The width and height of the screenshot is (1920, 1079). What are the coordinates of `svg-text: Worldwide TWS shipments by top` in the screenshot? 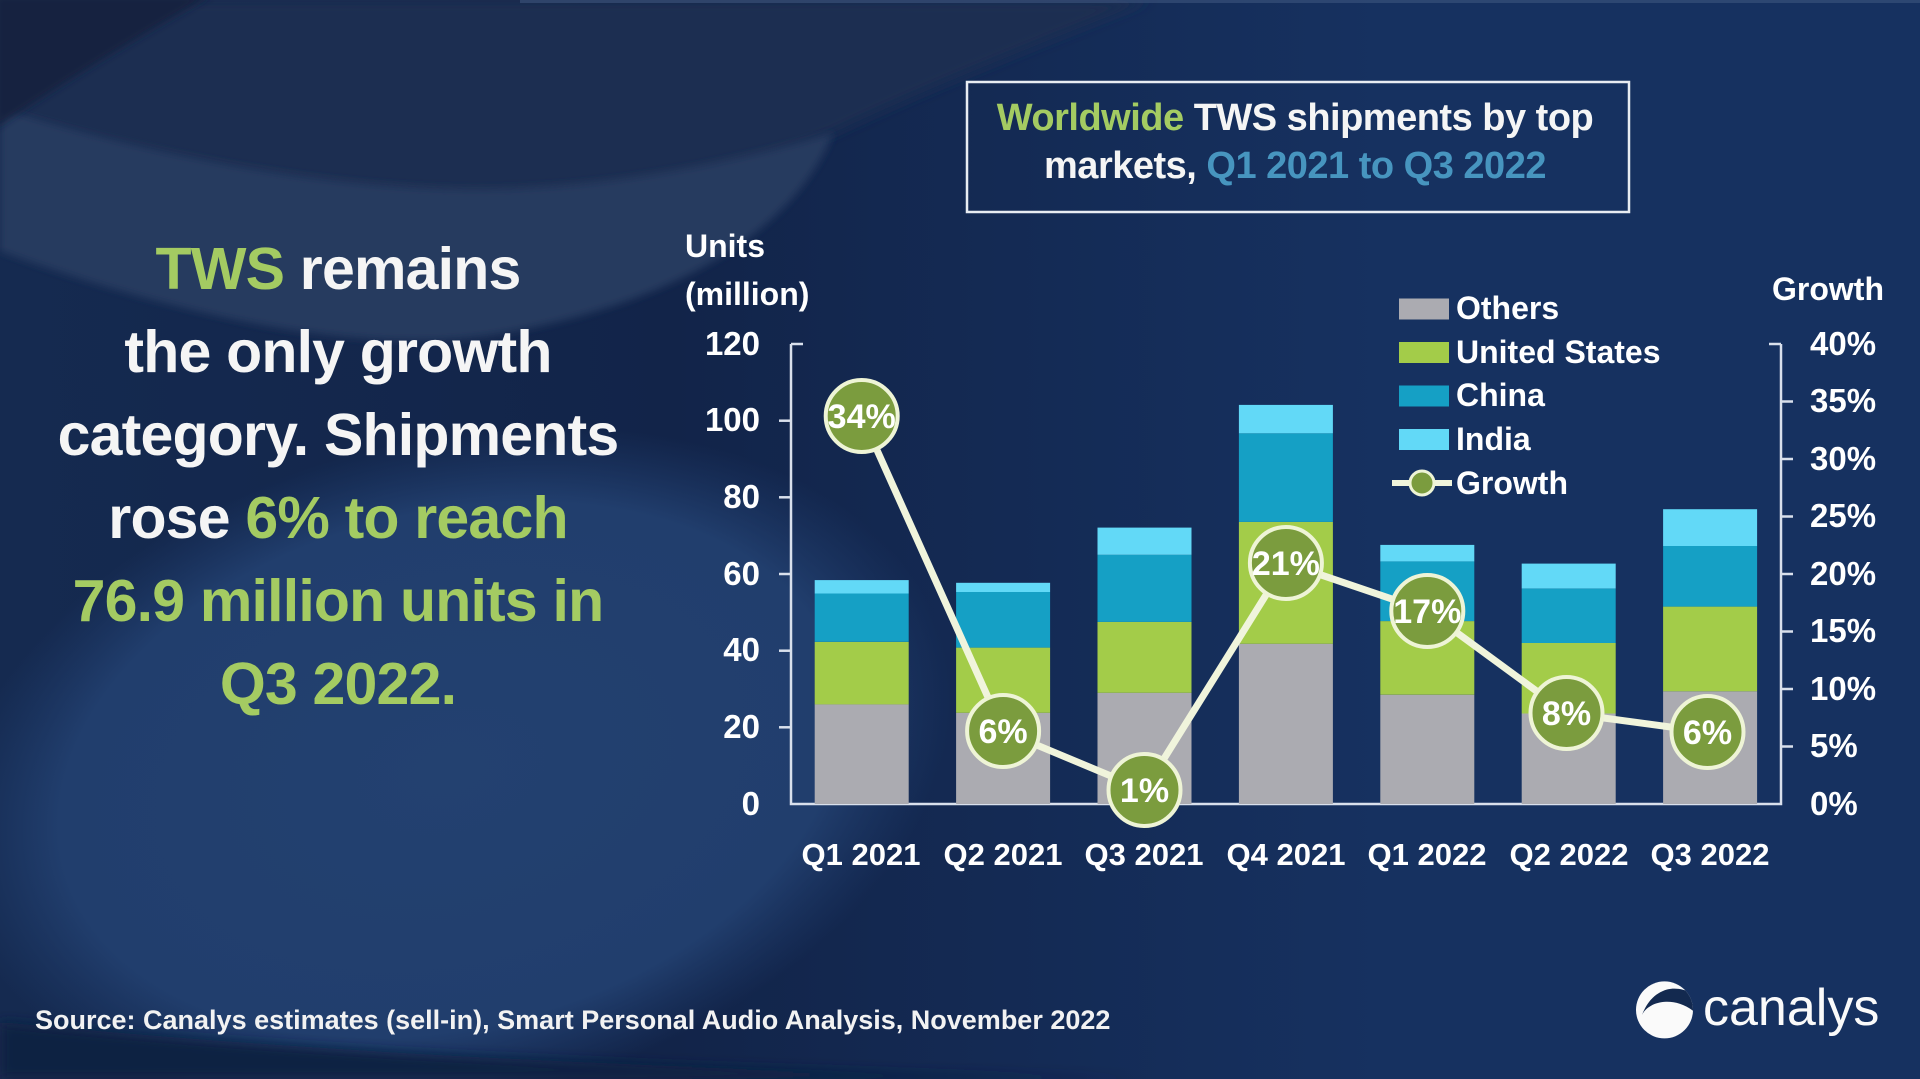 It's located at (1295, 118).